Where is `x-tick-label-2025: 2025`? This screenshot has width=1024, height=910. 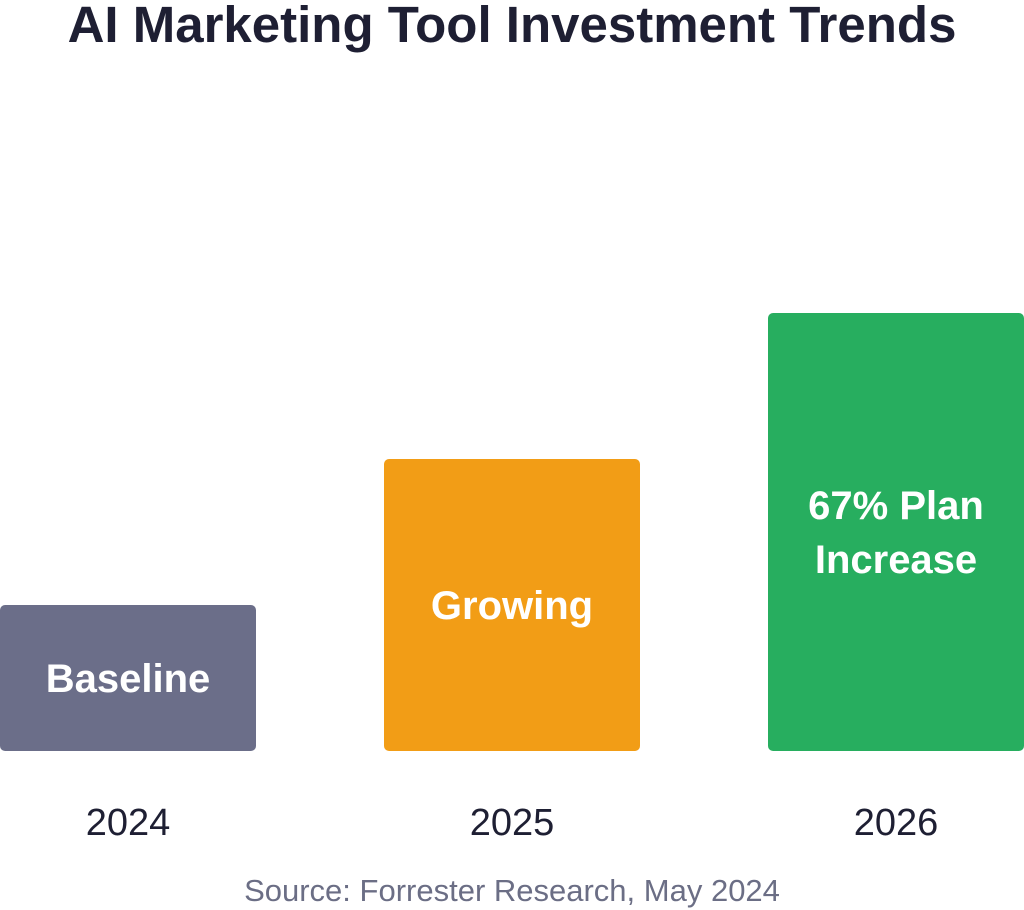 x-tick-label-2025: 2025 is located at coordinates (512, 823).